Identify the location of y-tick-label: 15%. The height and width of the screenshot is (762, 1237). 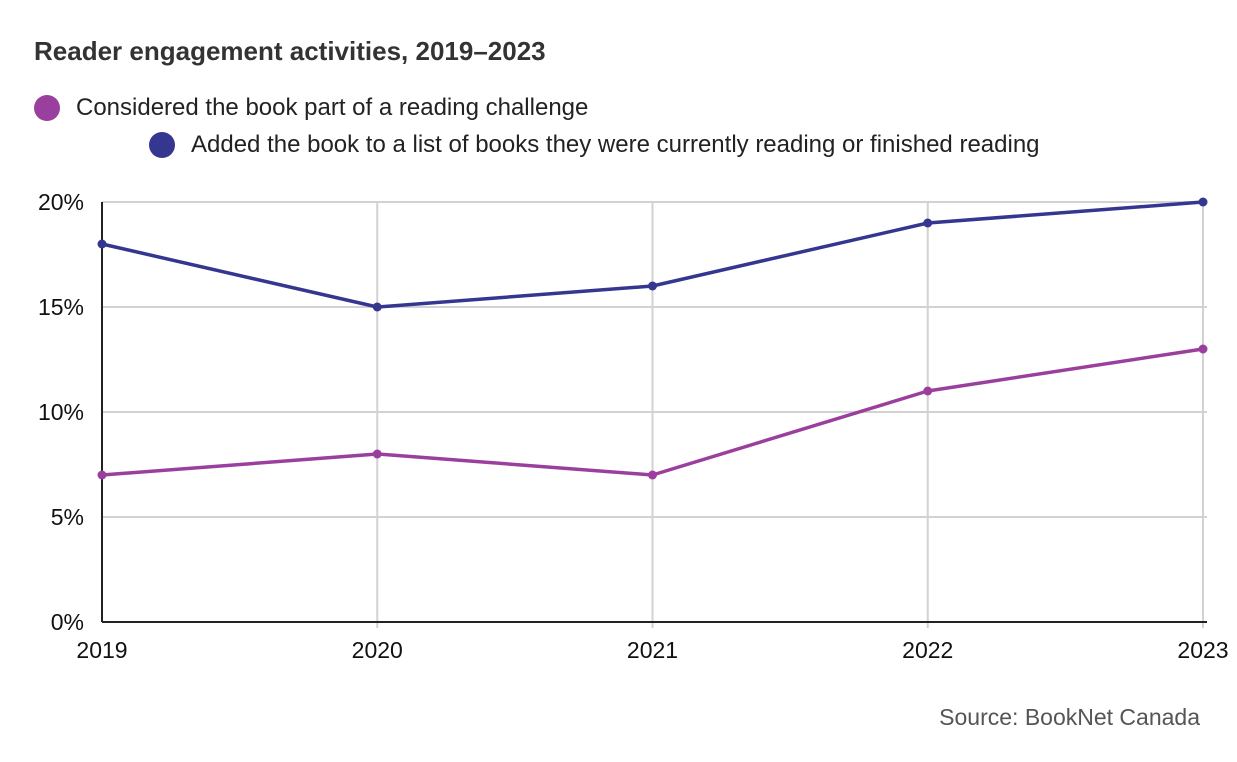
(61, 307).